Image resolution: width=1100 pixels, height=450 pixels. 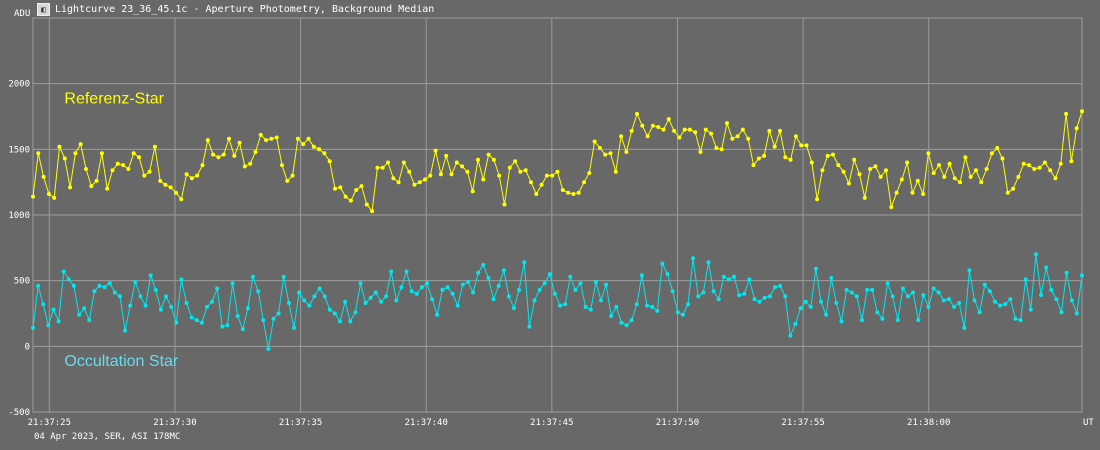 I want to click on y-tick-label: 2000, so click(x=19, y=85).